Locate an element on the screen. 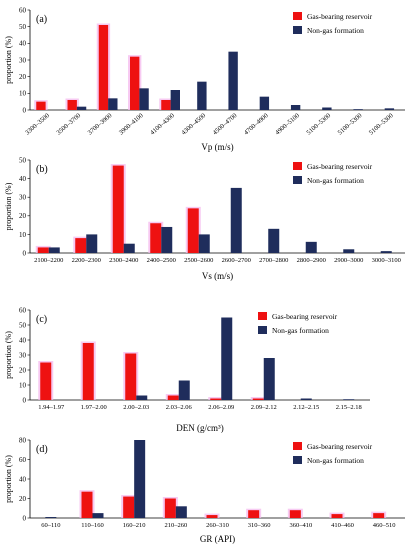 The width and height of the screenshot is (410, 550). panel-label: (d) is located at coordinates (42, 449).